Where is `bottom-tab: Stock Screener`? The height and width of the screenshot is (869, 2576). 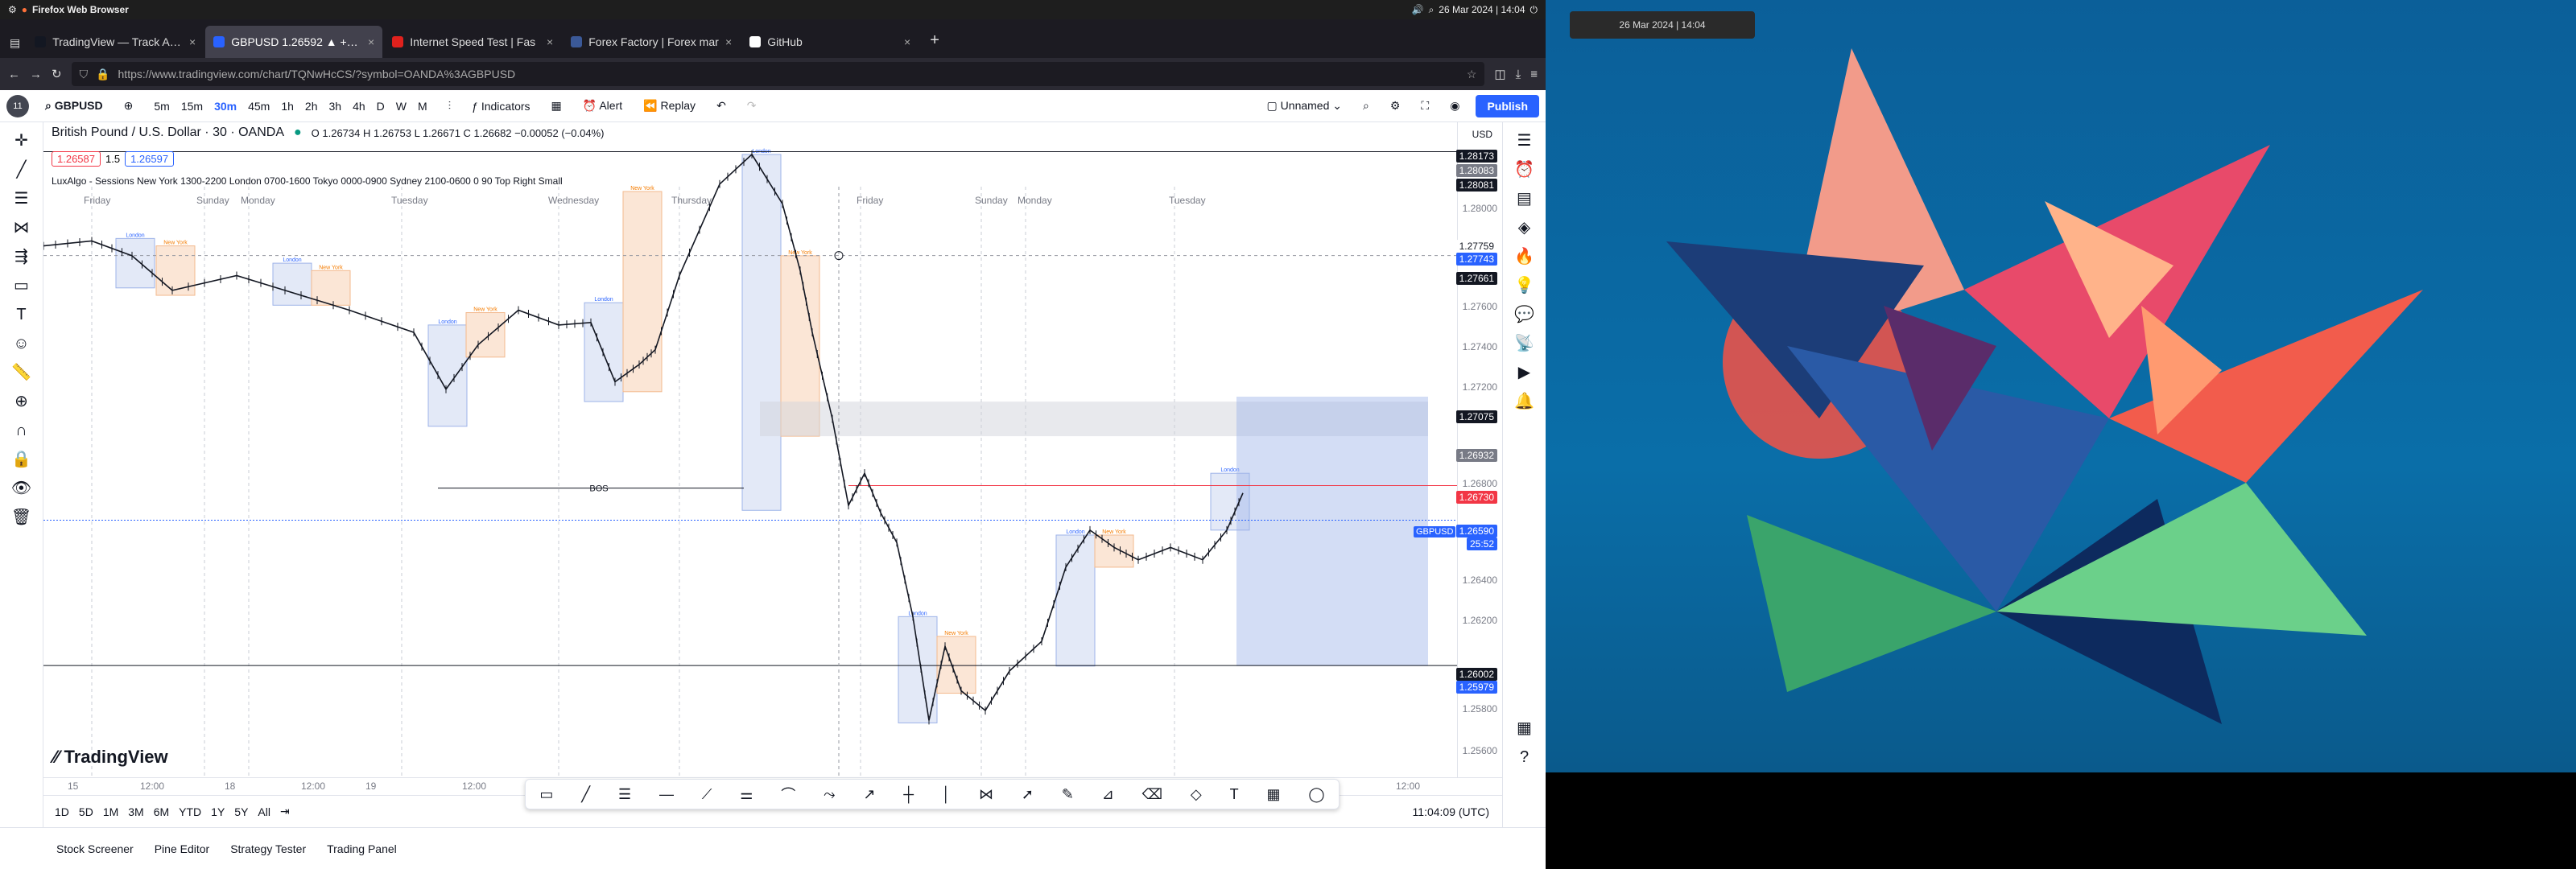
bottom-tab: Stock Screener is located at coordinates (95, 848).